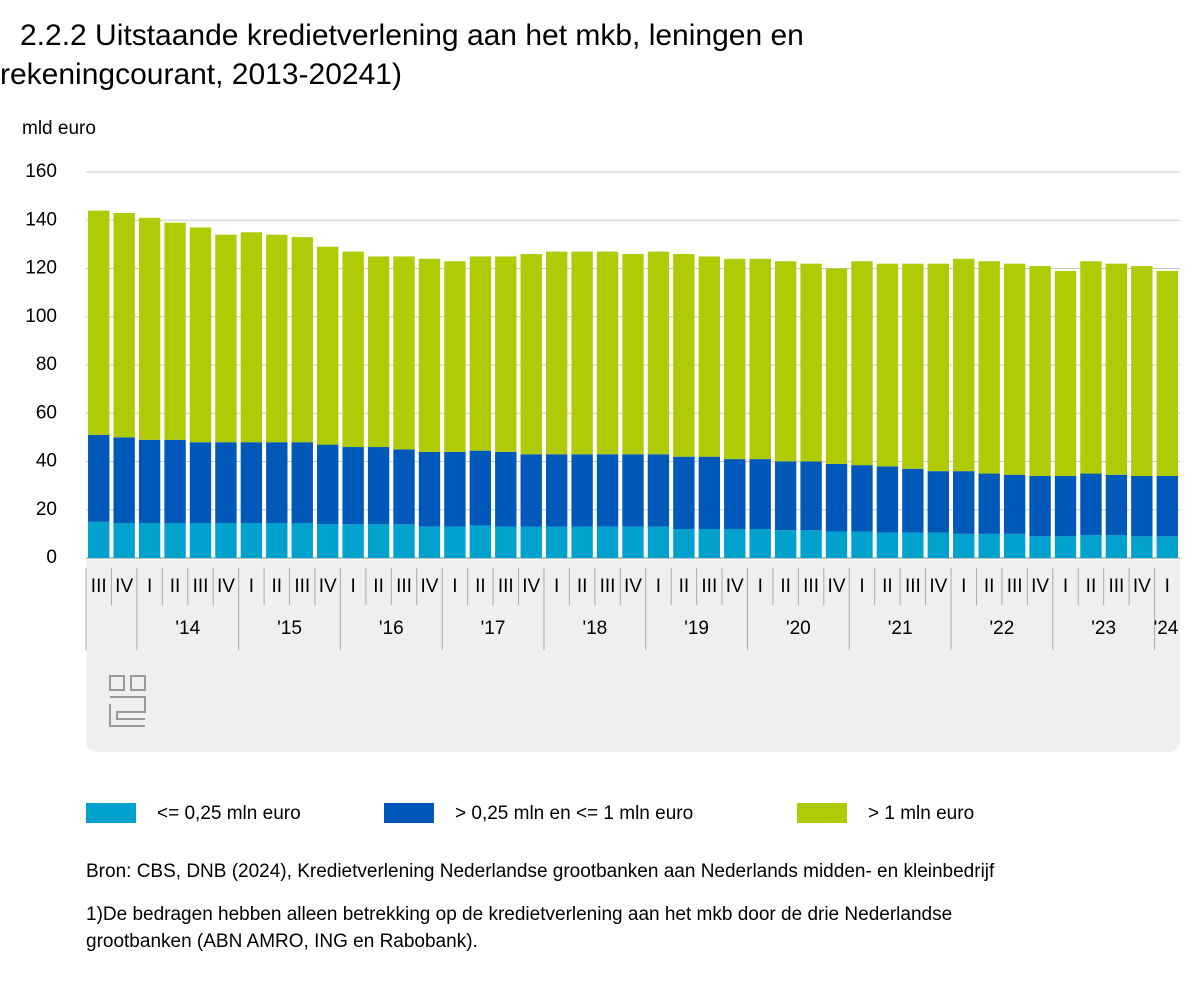 This screenshot has height=1005, width=1200. What do you see at coordinates (289, 628) in the screenshot?
I see `group-label: '15` at bounding box center [289, 628].